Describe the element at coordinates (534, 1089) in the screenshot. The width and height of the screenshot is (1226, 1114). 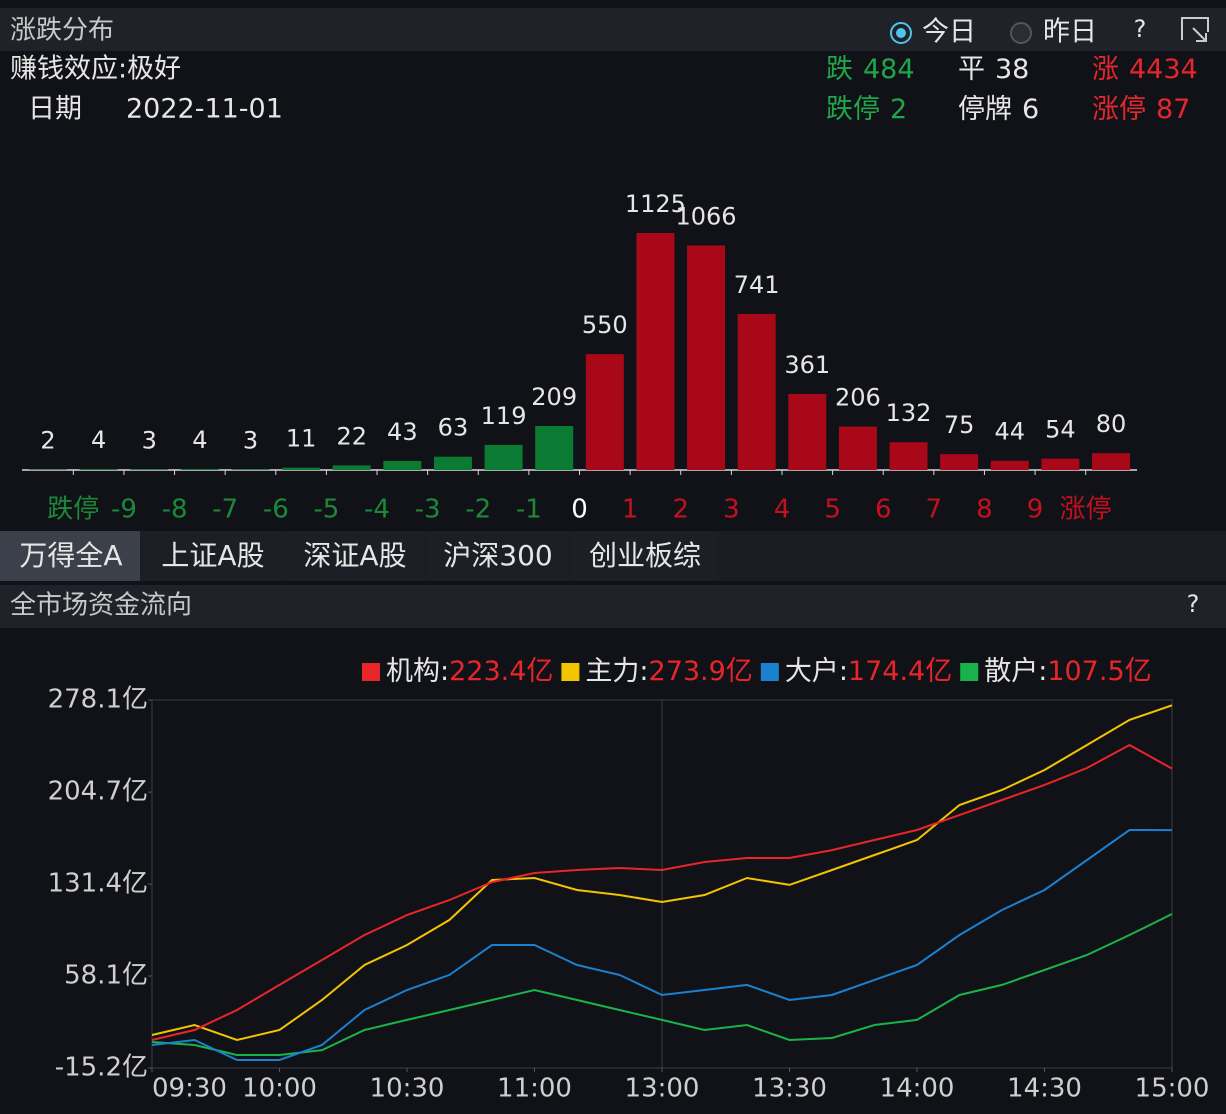
I see `x-tick-label: 11:00` at that location.